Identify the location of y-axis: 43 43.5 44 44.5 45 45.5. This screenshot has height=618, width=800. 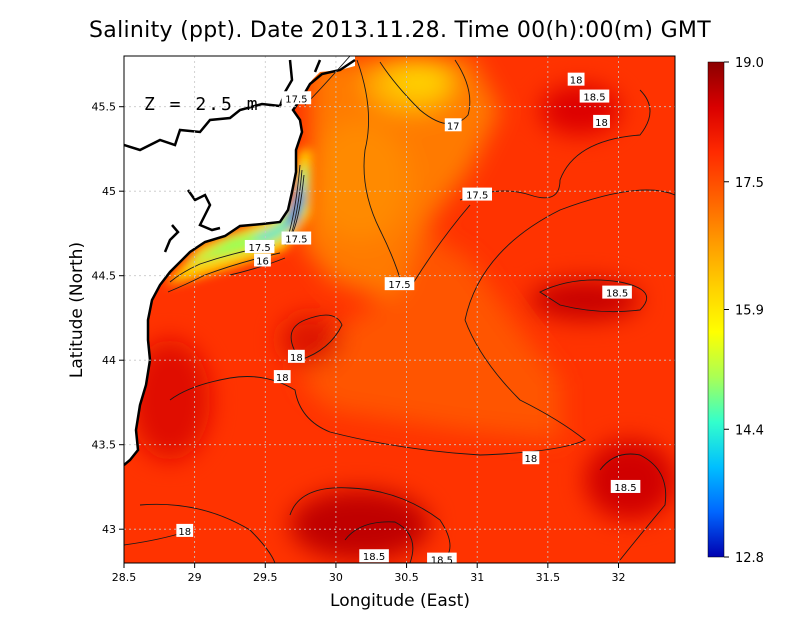
(108, 318).